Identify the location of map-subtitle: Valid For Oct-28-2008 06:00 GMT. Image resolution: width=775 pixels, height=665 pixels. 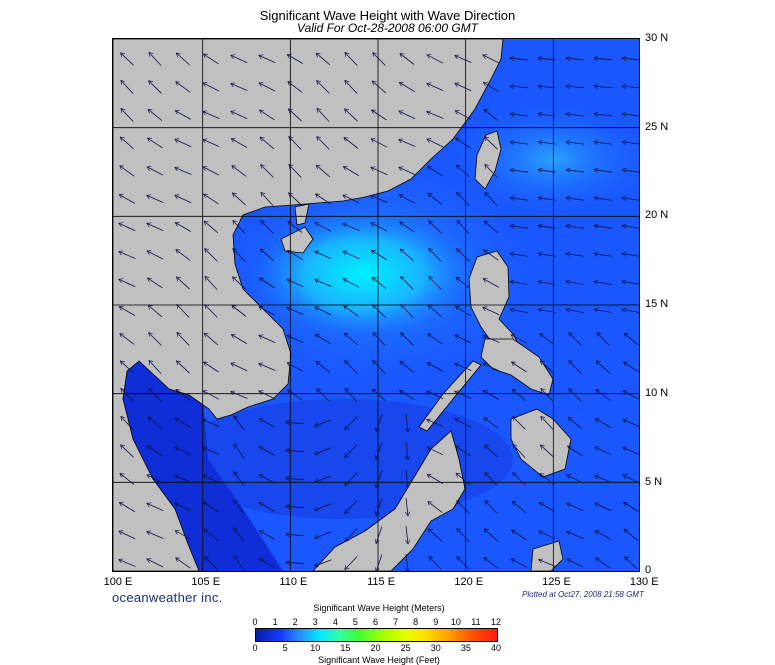
(387, 28).